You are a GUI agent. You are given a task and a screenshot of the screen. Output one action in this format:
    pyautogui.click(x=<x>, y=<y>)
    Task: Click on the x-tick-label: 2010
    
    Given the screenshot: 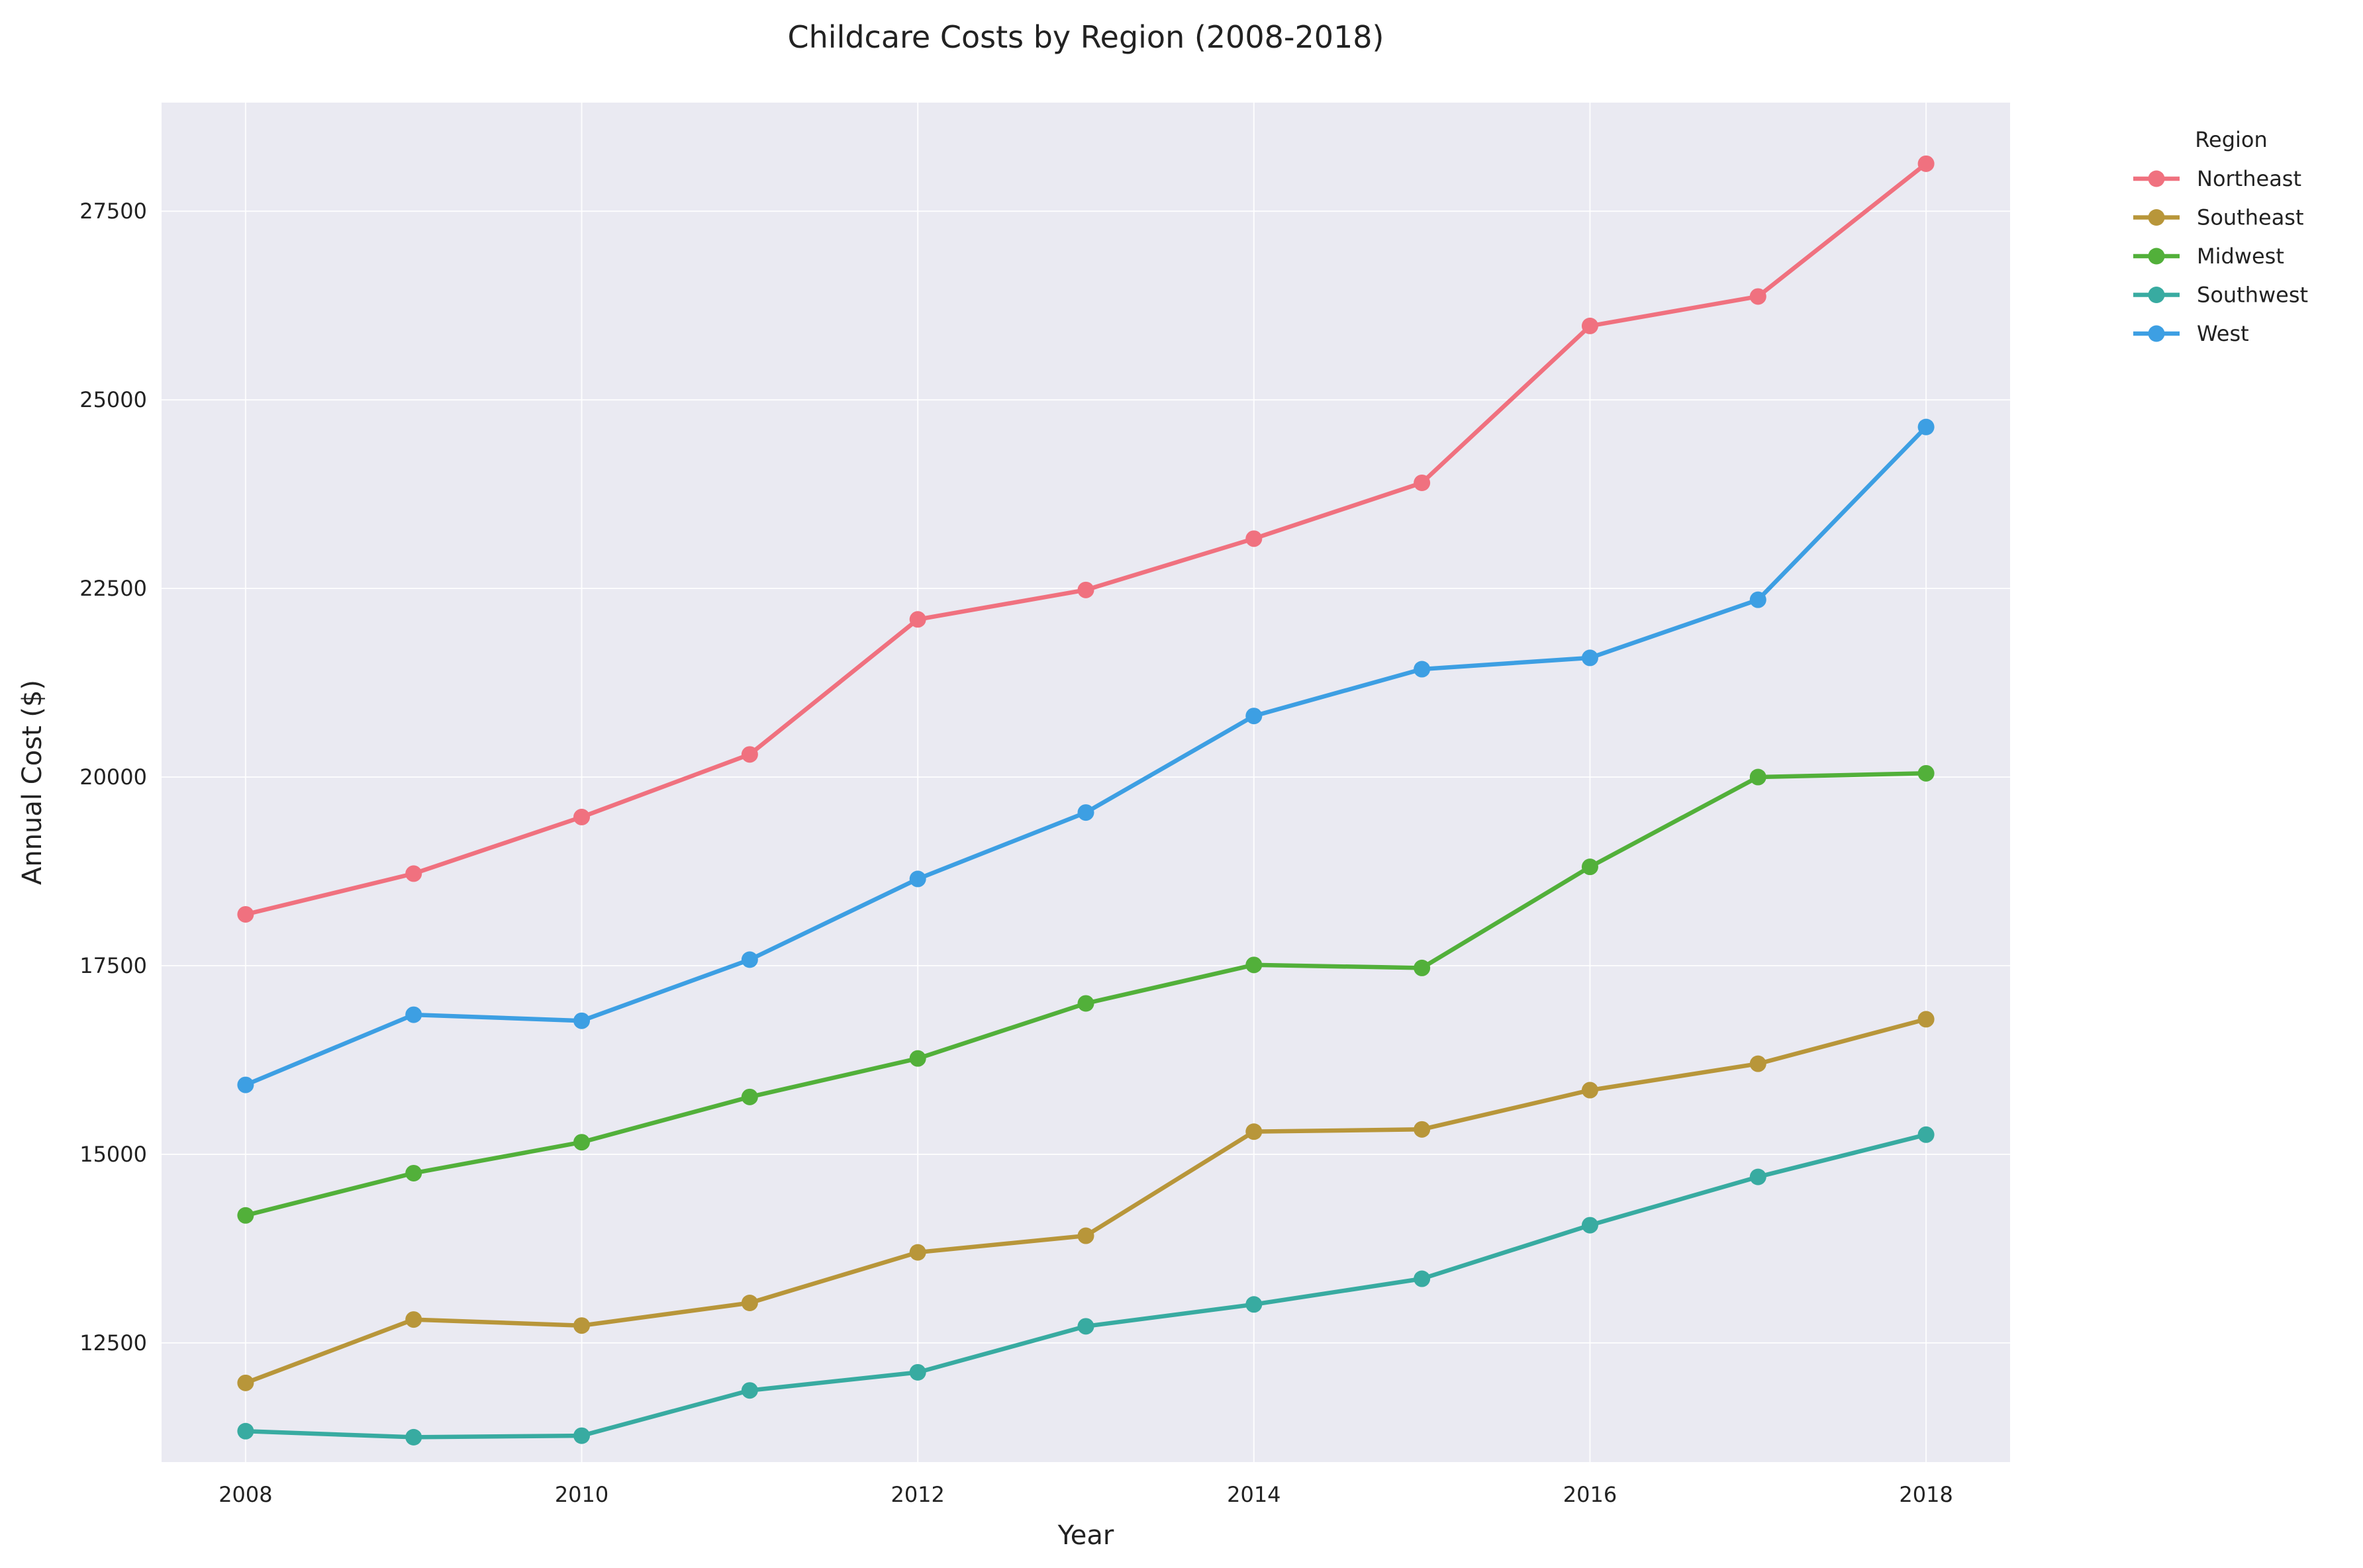 What is the action you would take?
    pyautogui.click(x=581, y=1494)
    